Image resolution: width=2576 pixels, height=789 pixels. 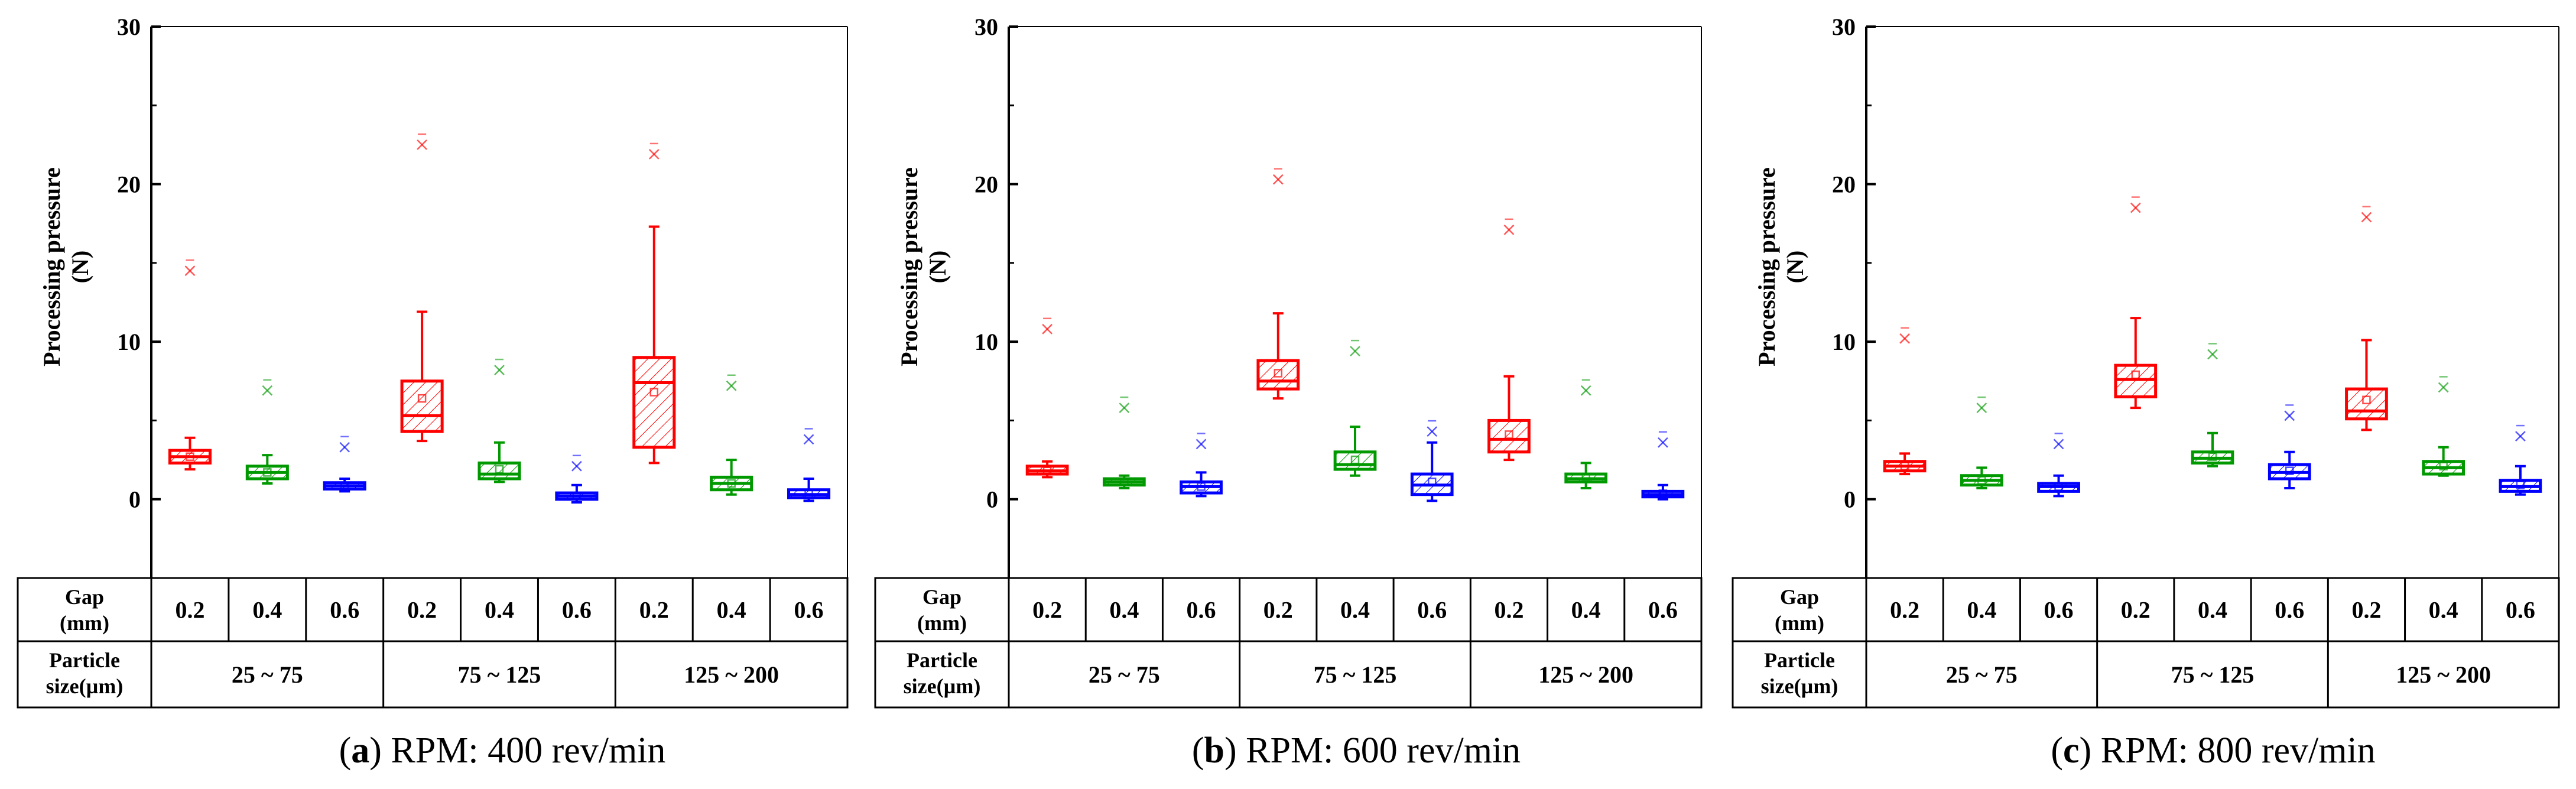 What do you see at coordinates (2213, 750) in the screenshot?
I see `panel-caption: (c) RPM: 800 rev/min` at bounding box center [2213, 750].